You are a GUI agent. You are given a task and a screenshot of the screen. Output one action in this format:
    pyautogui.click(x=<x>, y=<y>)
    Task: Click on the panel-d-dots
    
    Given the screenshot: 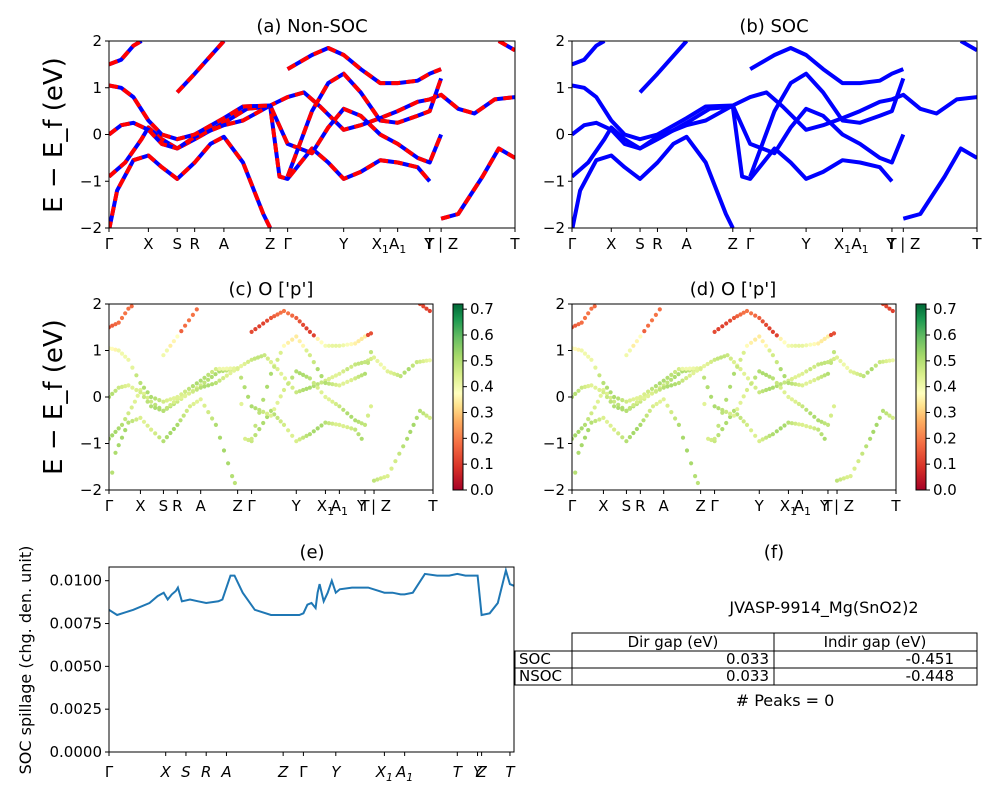 What is the action you would take?
    pyautogui.click(x=733, y=395)
    